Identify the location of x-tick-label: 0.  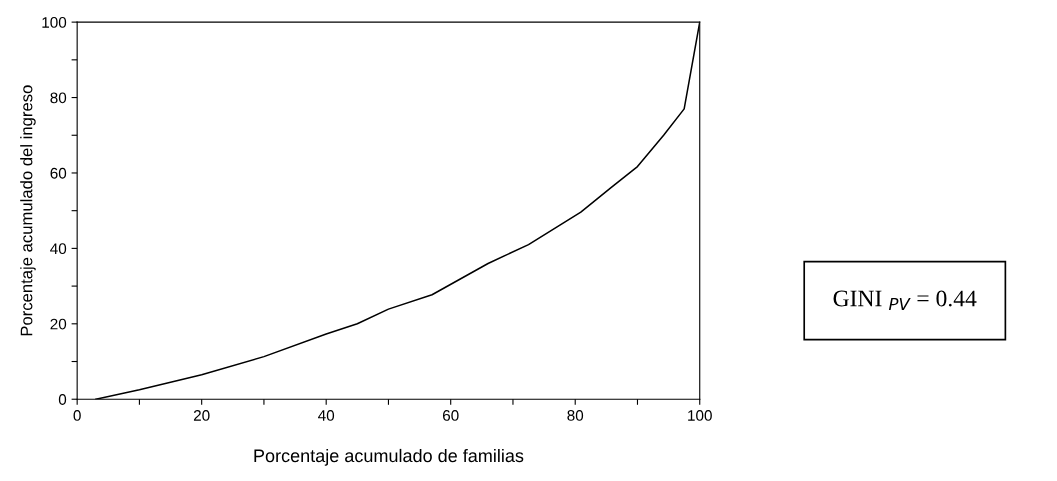
(77, 415).